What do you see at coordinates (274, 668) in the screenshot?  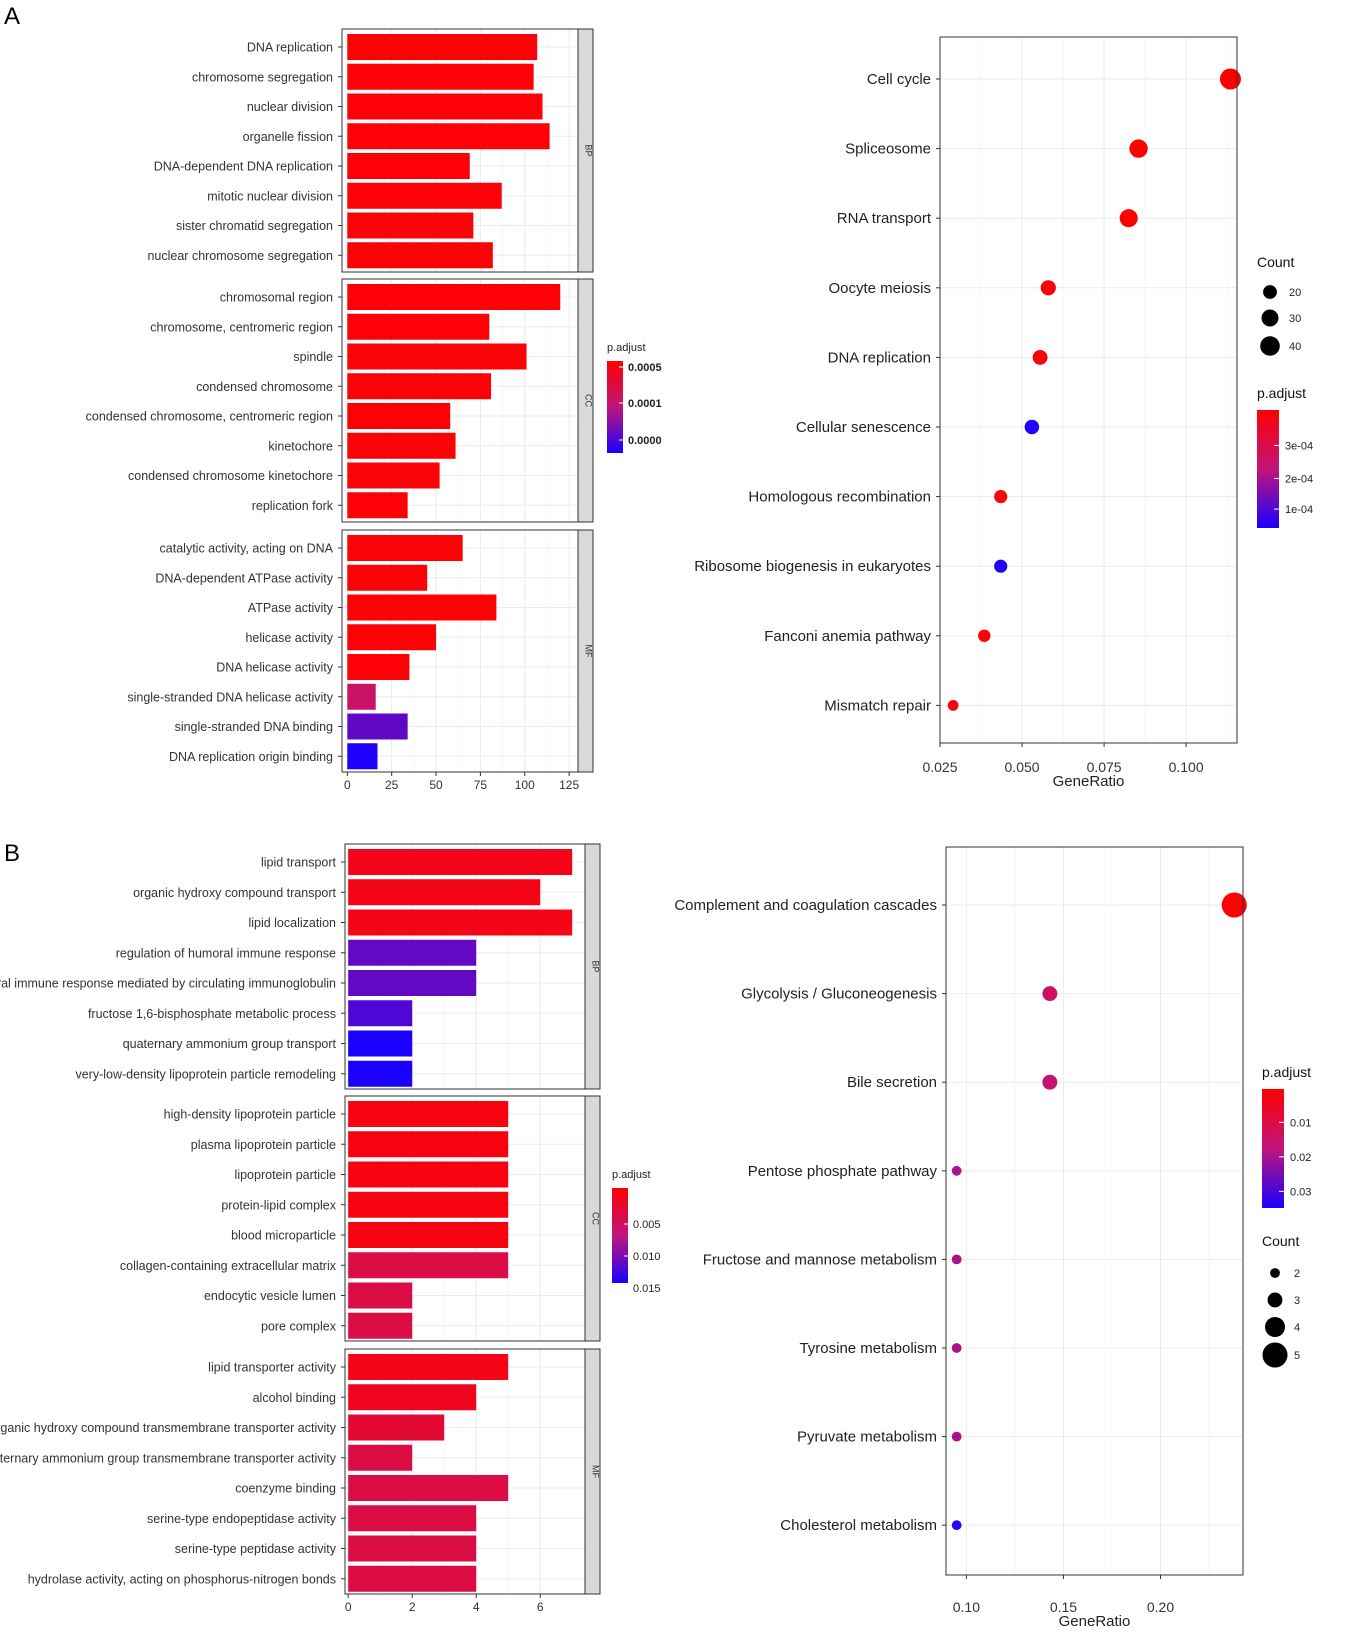 I see `category-label: DNA helicase activity` at bounding box center [274, 668].